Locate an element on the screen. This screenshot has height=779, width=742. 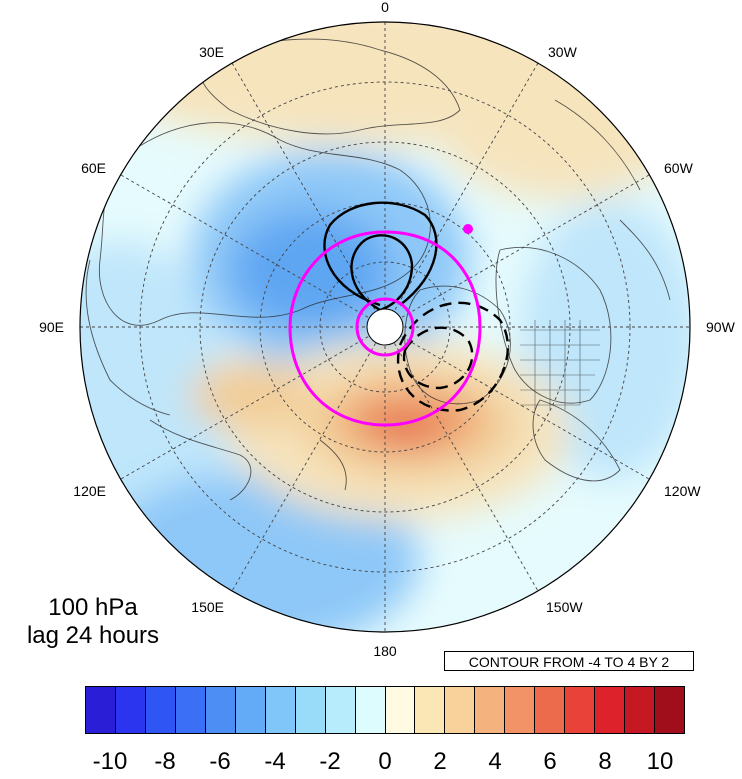
lon-label-90e: 90E is located at coordinates (51, 327).